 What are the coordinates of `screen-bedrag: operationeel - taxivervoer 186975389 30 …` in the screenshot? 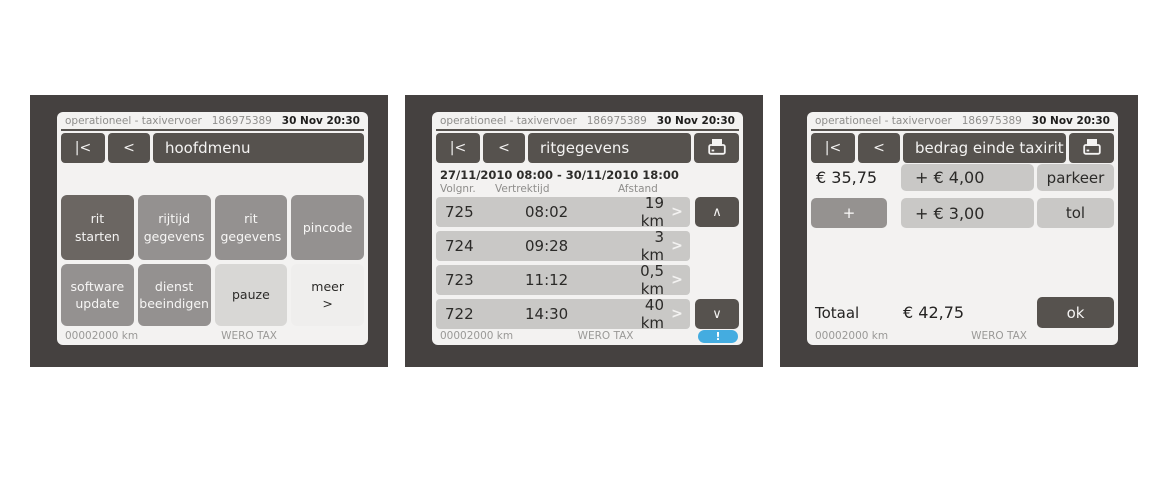 It's located at (962, 228).